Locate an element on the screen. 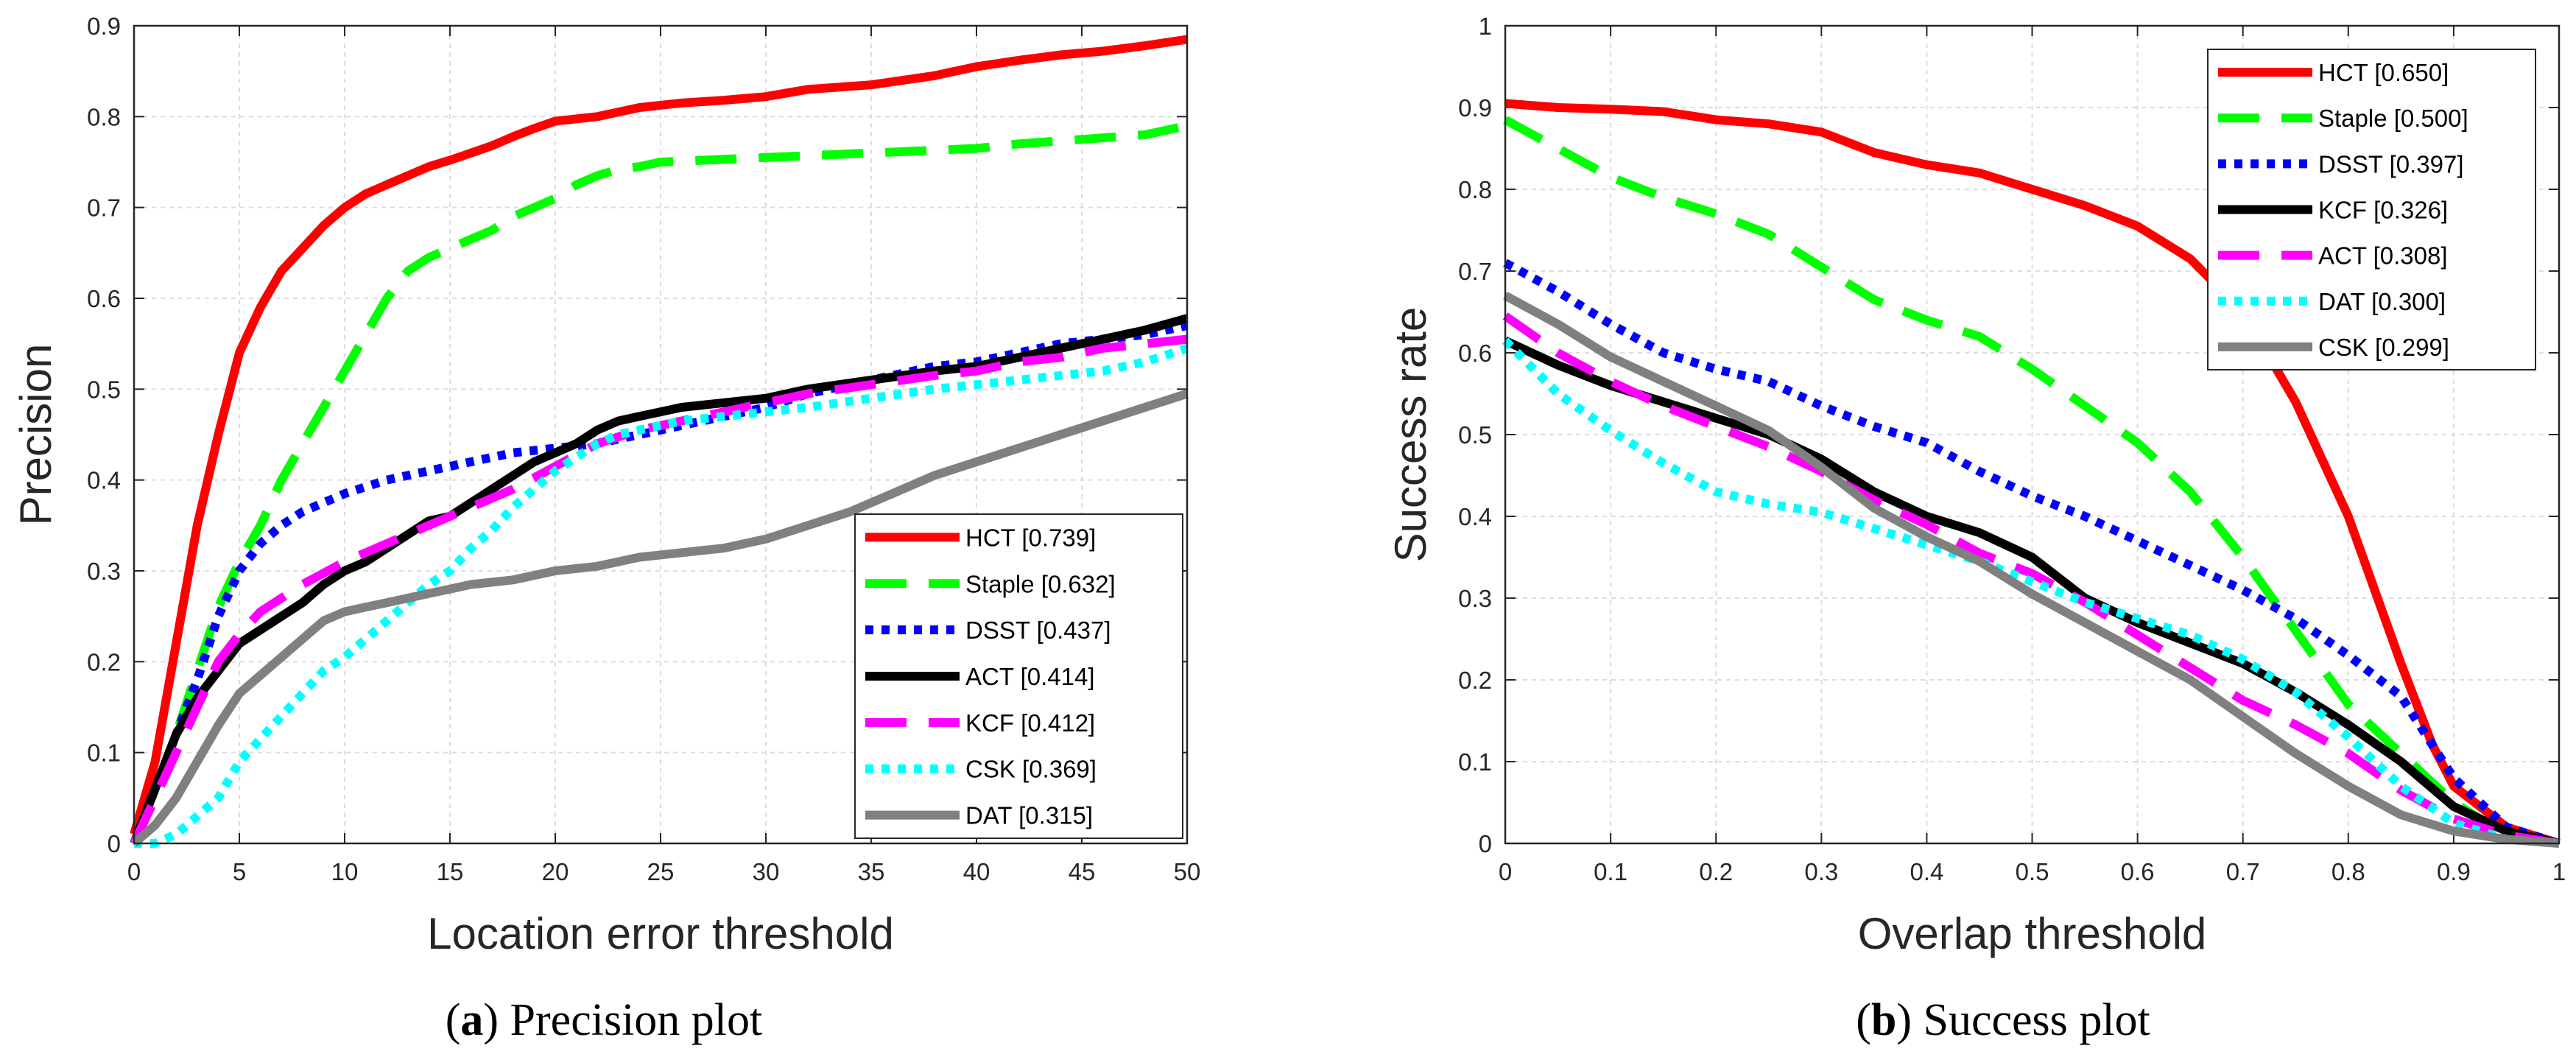 The width and height of the screenshot is (2576, 1057). legend-label: ACT [0.414] is located at coordinates (1030, 676).